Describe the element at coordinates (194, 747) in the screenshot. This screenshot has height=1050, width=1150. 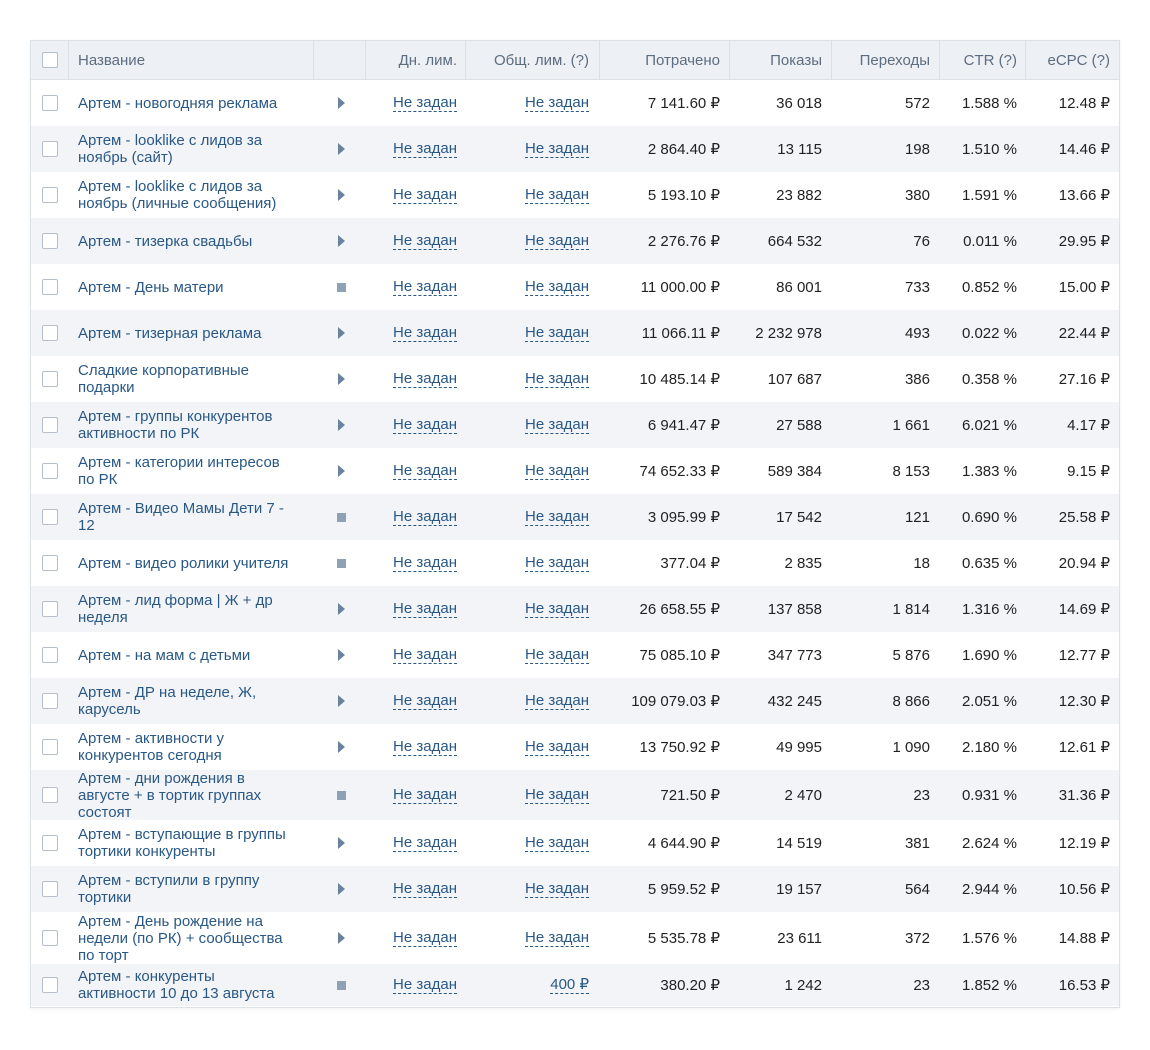
I see `campaign-name: Артем - активности у конкурентов сегодня` at that location.